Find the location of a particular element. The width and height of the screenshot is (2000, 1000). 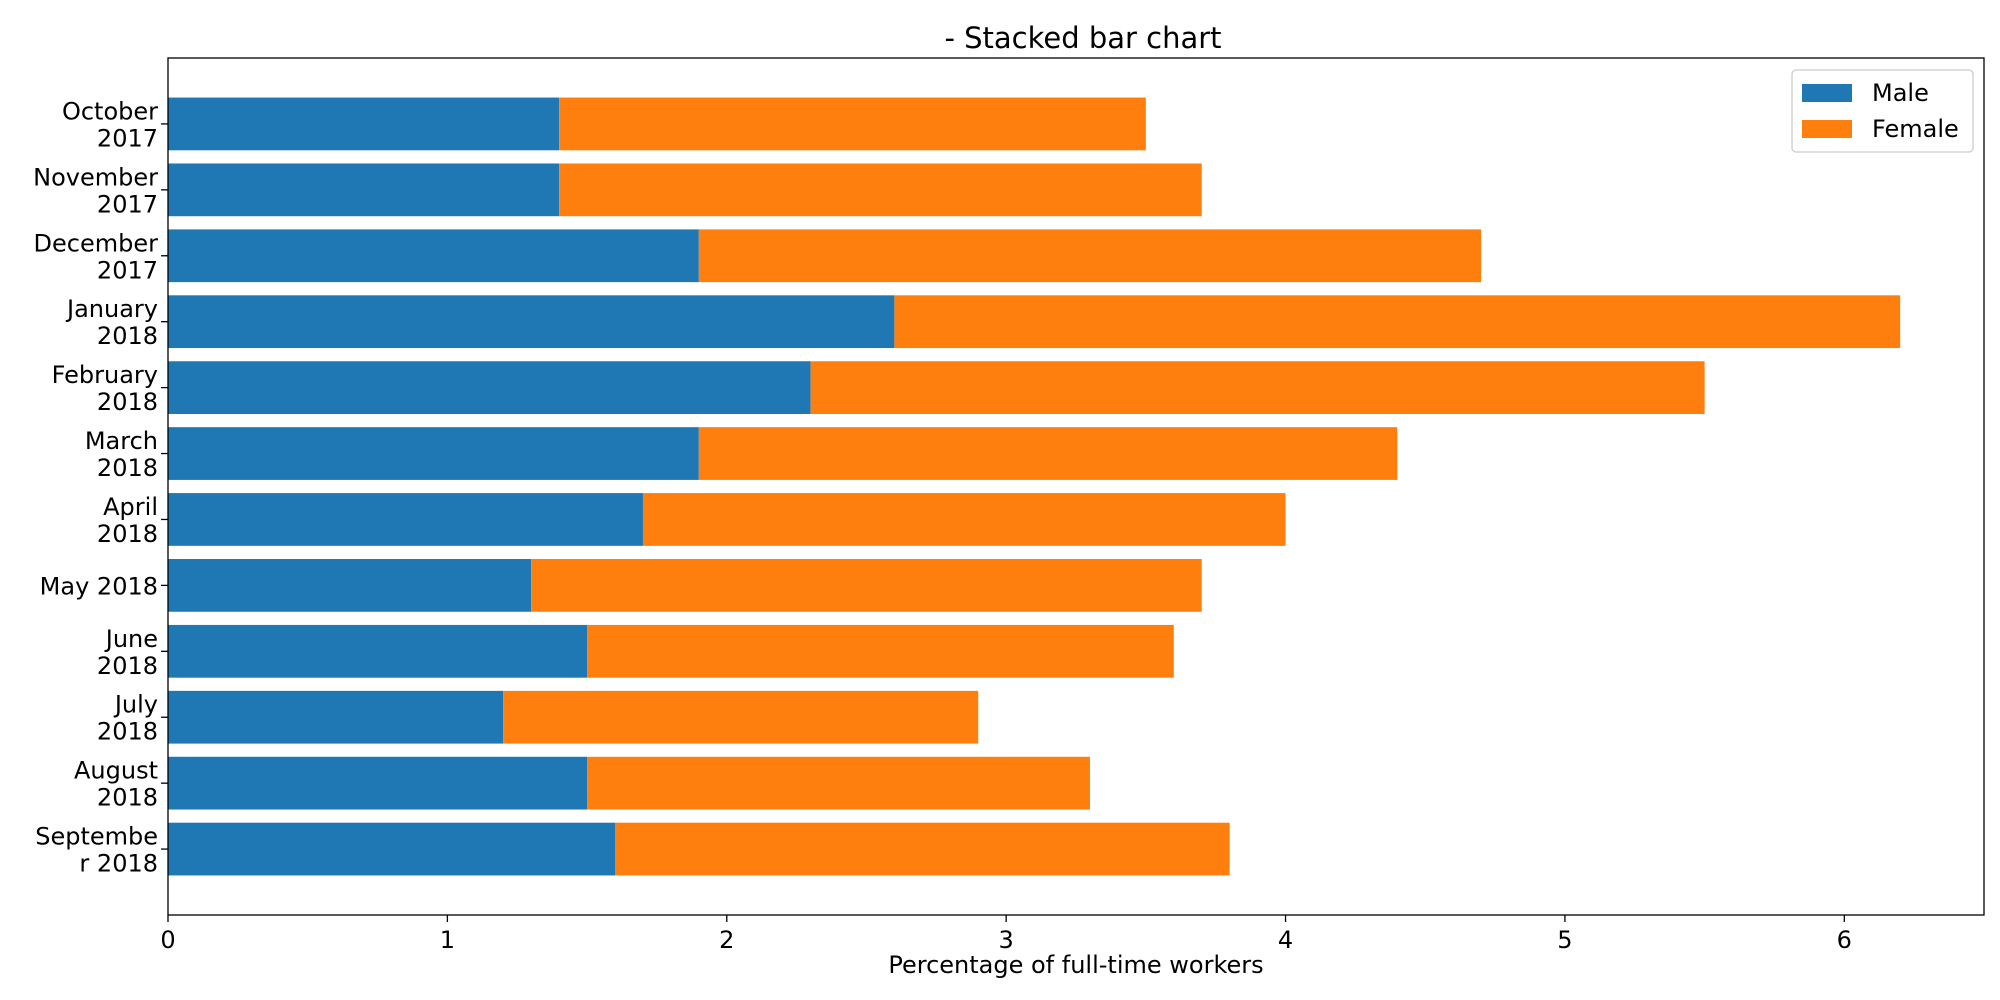

y-category-label: June is located at coordinates (131, 639).